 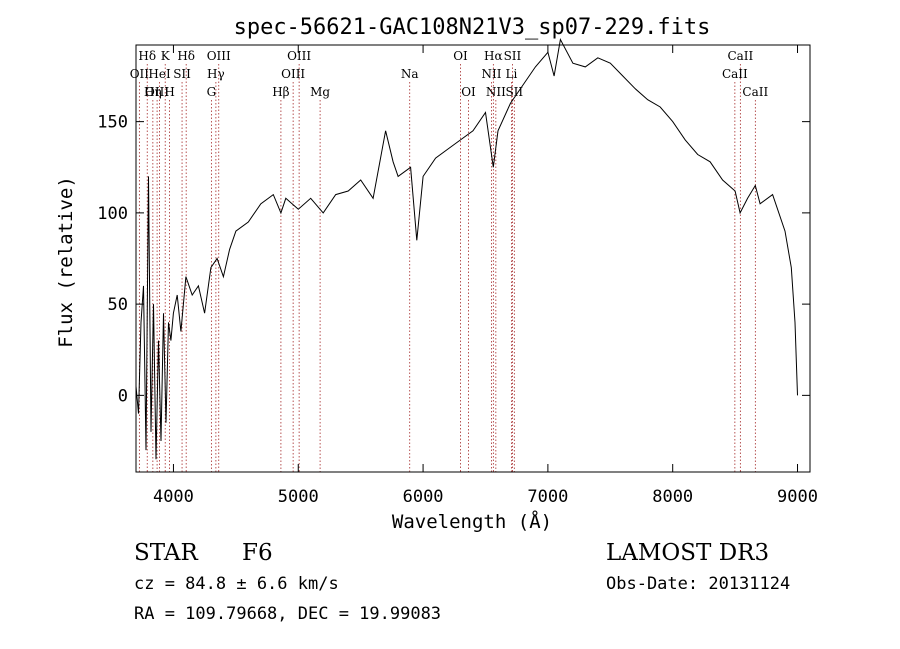 I want to click on redshift-velocity: cz = 84.8 ± 6.6 km/s, so click(x=236, y=584).